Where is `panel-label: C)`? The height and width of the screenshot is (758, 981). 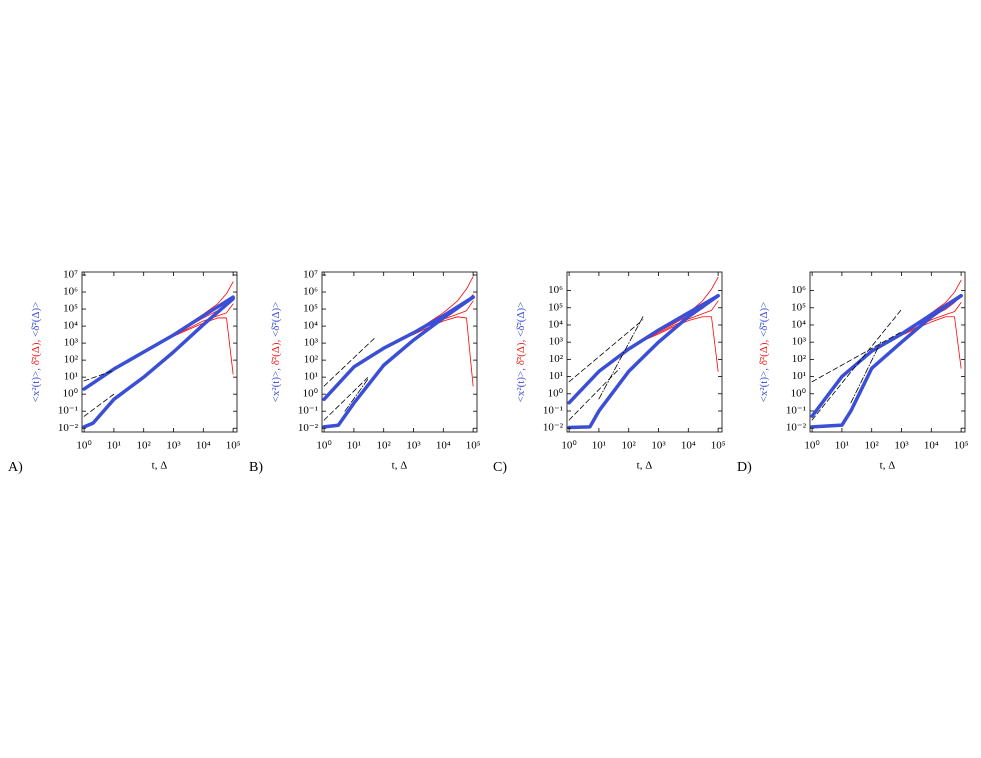 panel-label: C) is located at coordinates (500, 467).